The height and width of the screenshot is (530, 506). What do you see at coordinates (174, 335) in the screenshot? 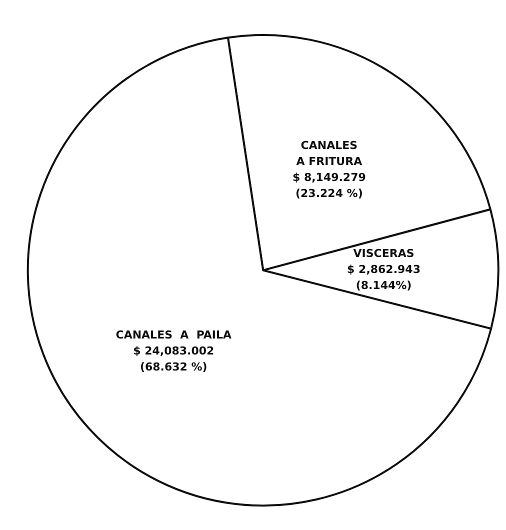
I see `slice-label: CANALES A PAILA` at bounding box center [174, 335].